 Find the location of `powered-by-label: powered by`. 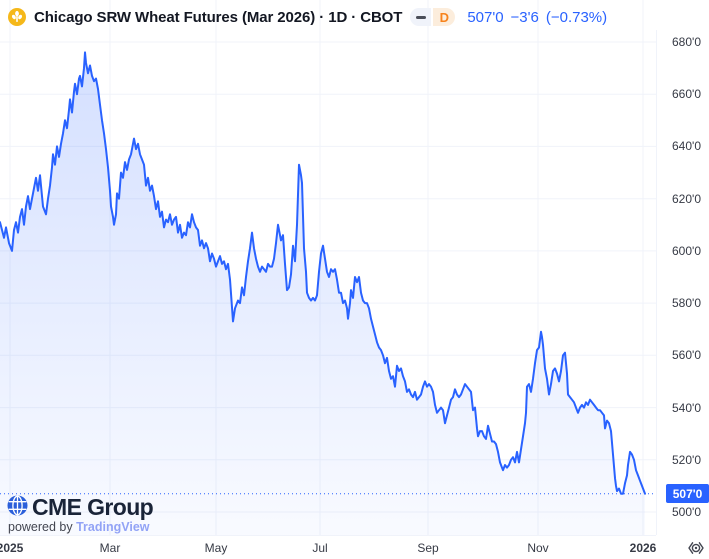

powered-by-label: powered by is located at coordinates (40, 527).